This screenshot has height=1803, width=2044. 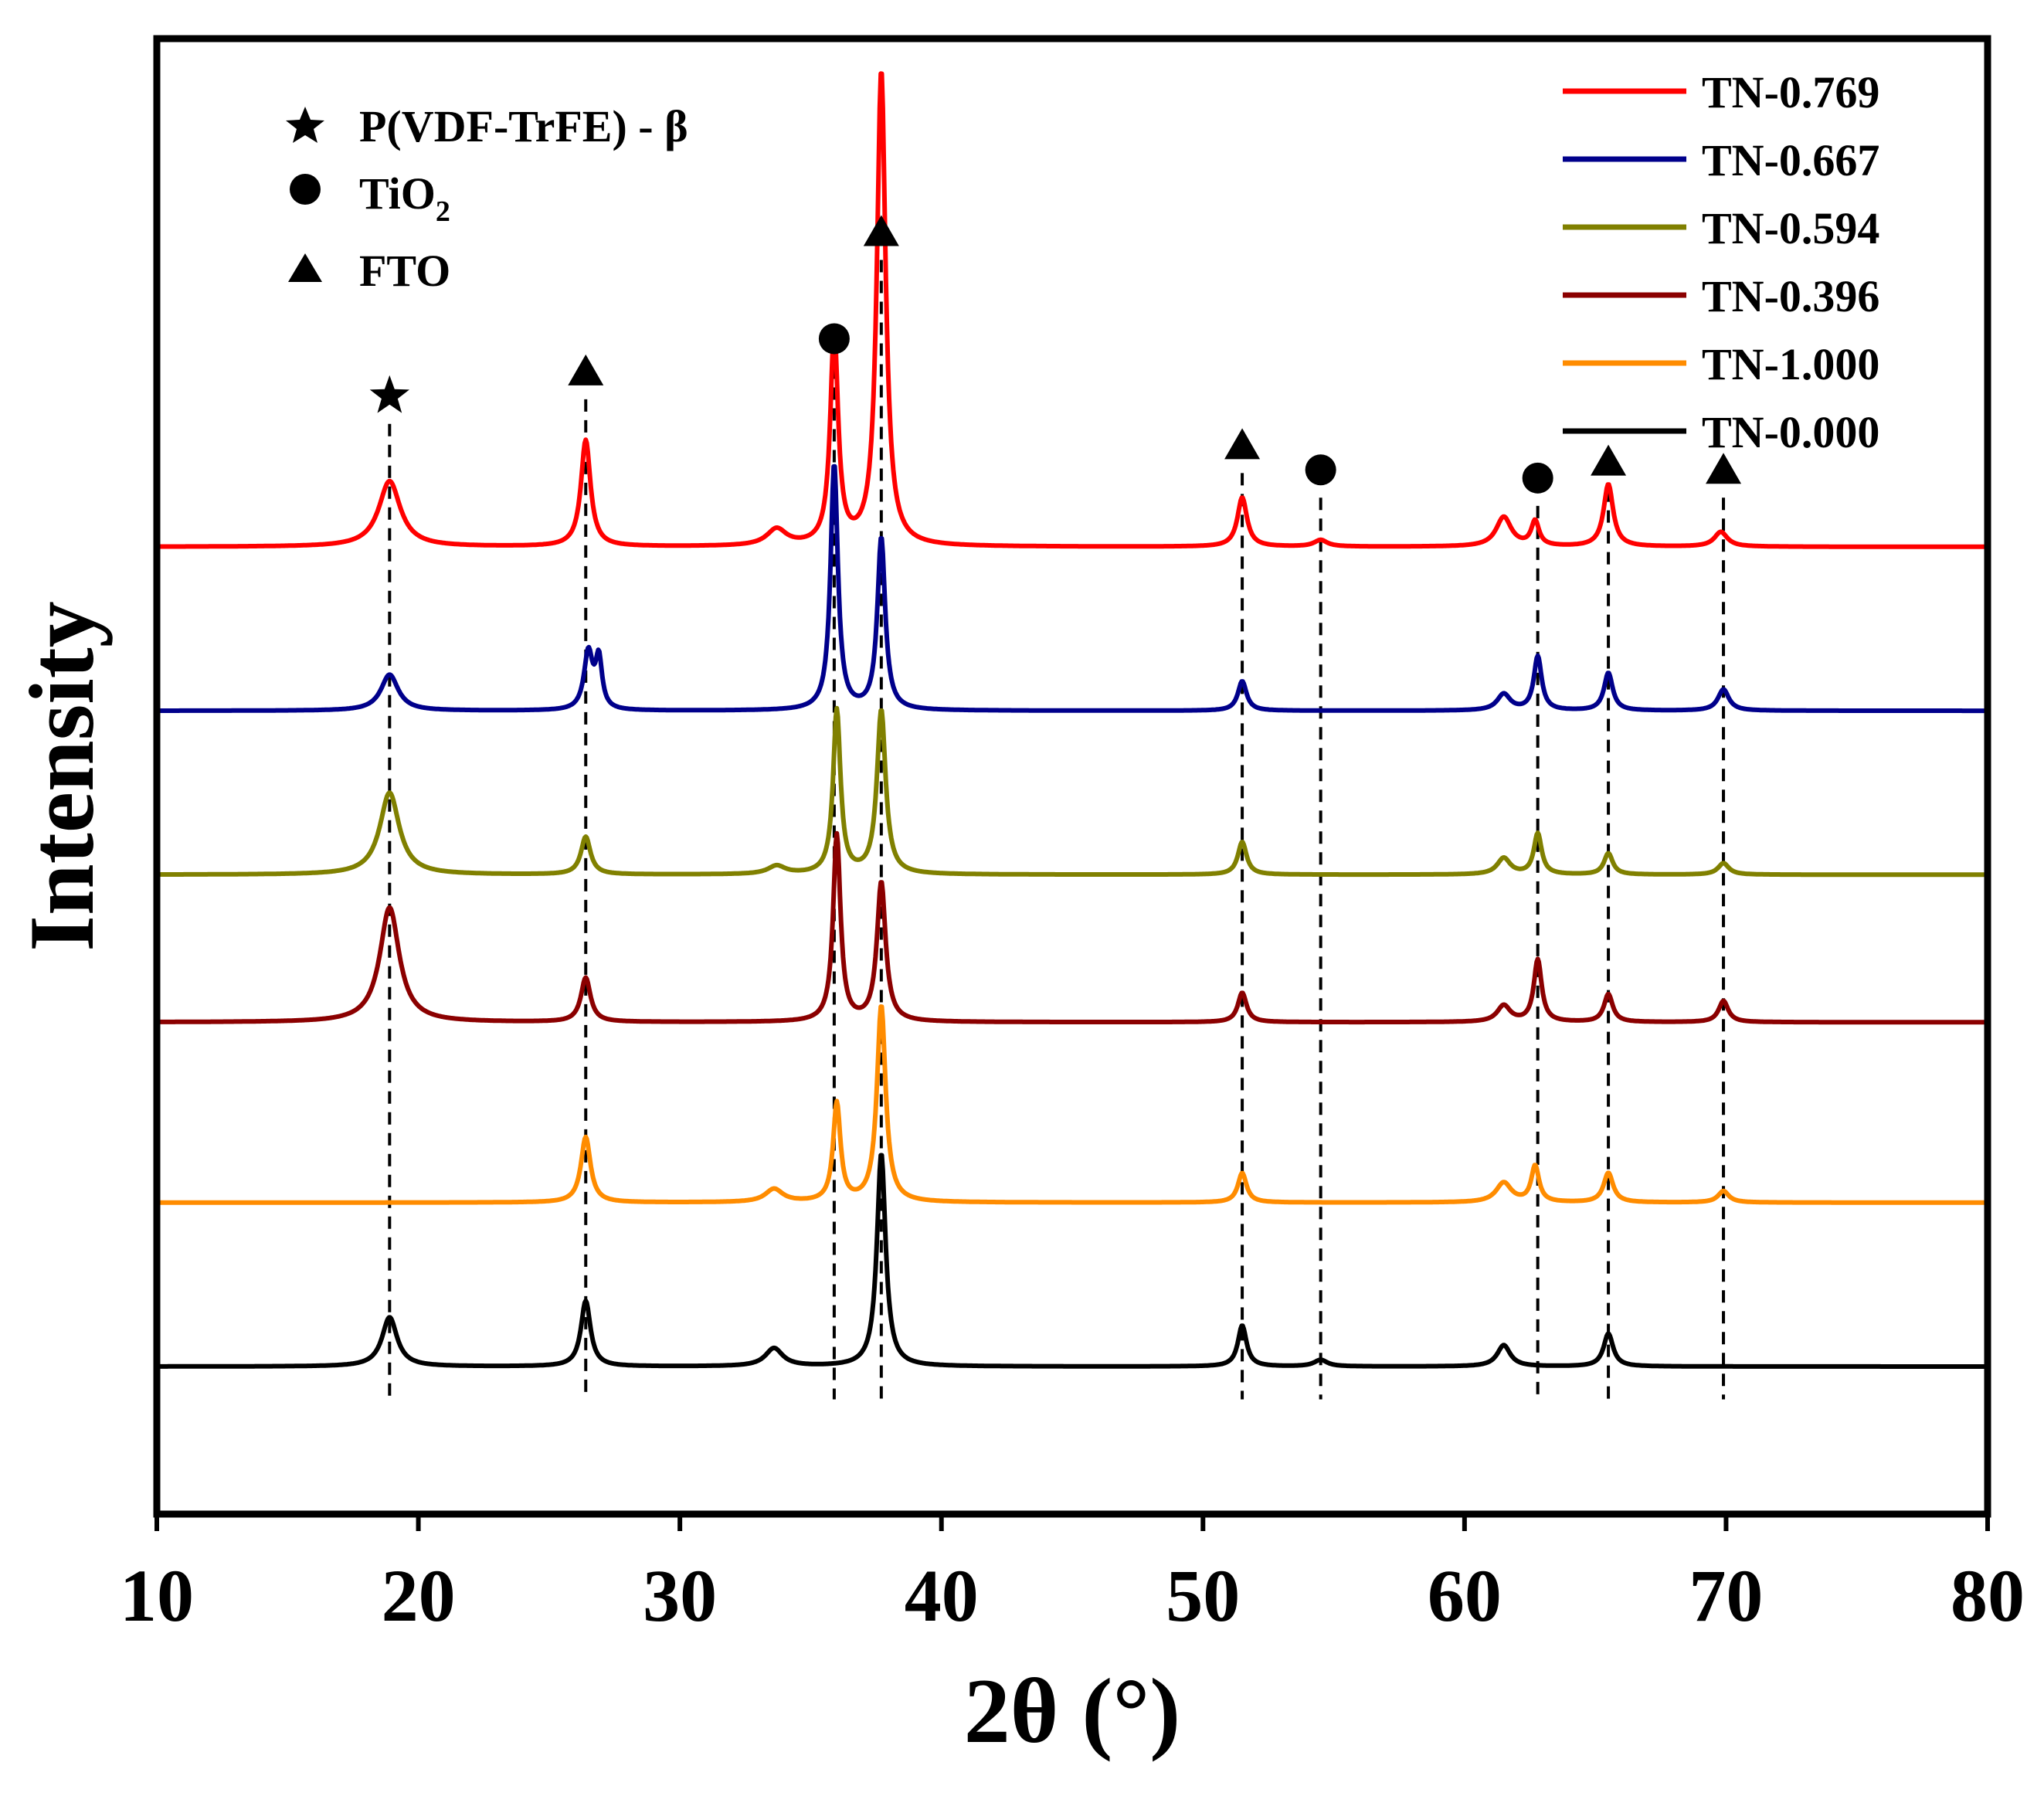 I want to click on series-legend-label: TN-0.396, so click(x=1790, y=296).